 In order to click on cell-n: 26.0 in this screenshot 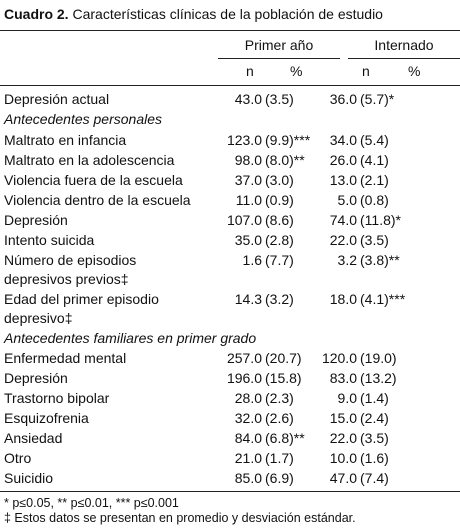, I will do `click(343, 159)`.